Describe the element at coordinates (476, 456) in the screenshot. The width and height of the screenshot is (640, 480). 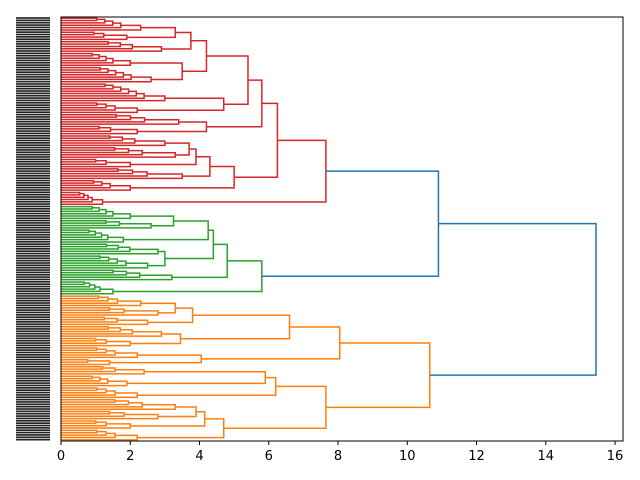
I see `x-tick-label: 12` at that location.